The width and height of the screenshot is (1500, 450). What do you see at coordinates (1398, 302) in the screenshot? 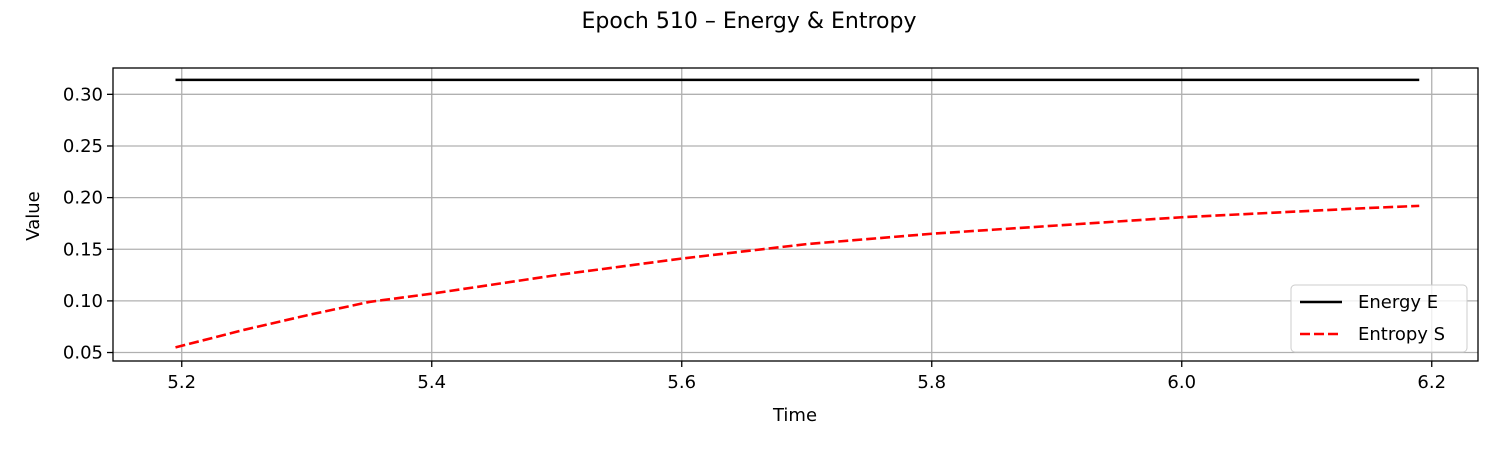
I see `legend-label-energy: Energy E` at bounding box center [1398, 302].